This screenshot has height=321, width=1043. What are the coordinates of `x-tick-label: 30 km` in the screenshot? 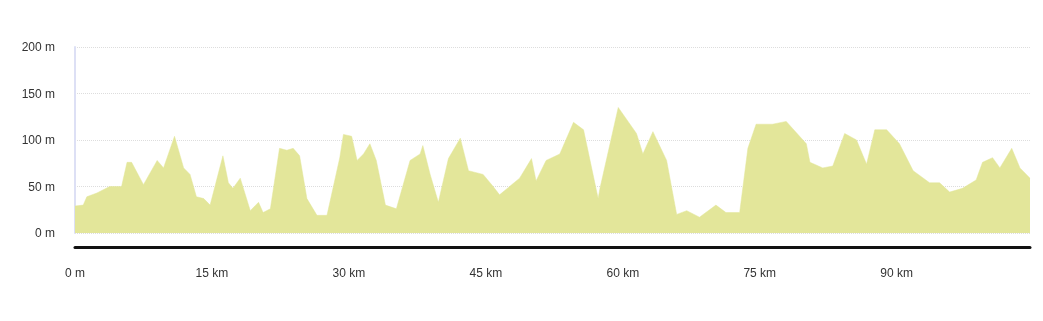 It's located at (349, 273).